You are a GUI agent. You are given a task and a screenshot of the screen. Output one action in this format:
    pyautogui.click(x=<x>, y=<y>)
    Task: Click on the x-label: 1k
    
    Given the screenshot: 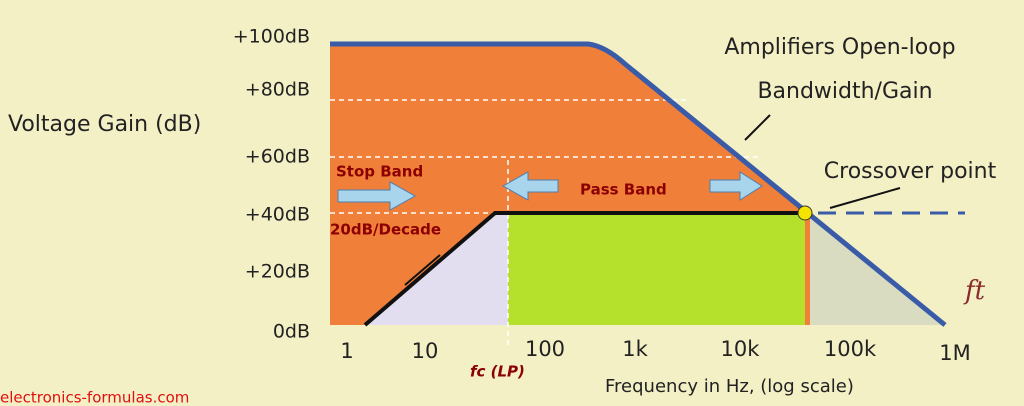 What is the action you would take?
    pyautogui.click(x=635, y=349)
    